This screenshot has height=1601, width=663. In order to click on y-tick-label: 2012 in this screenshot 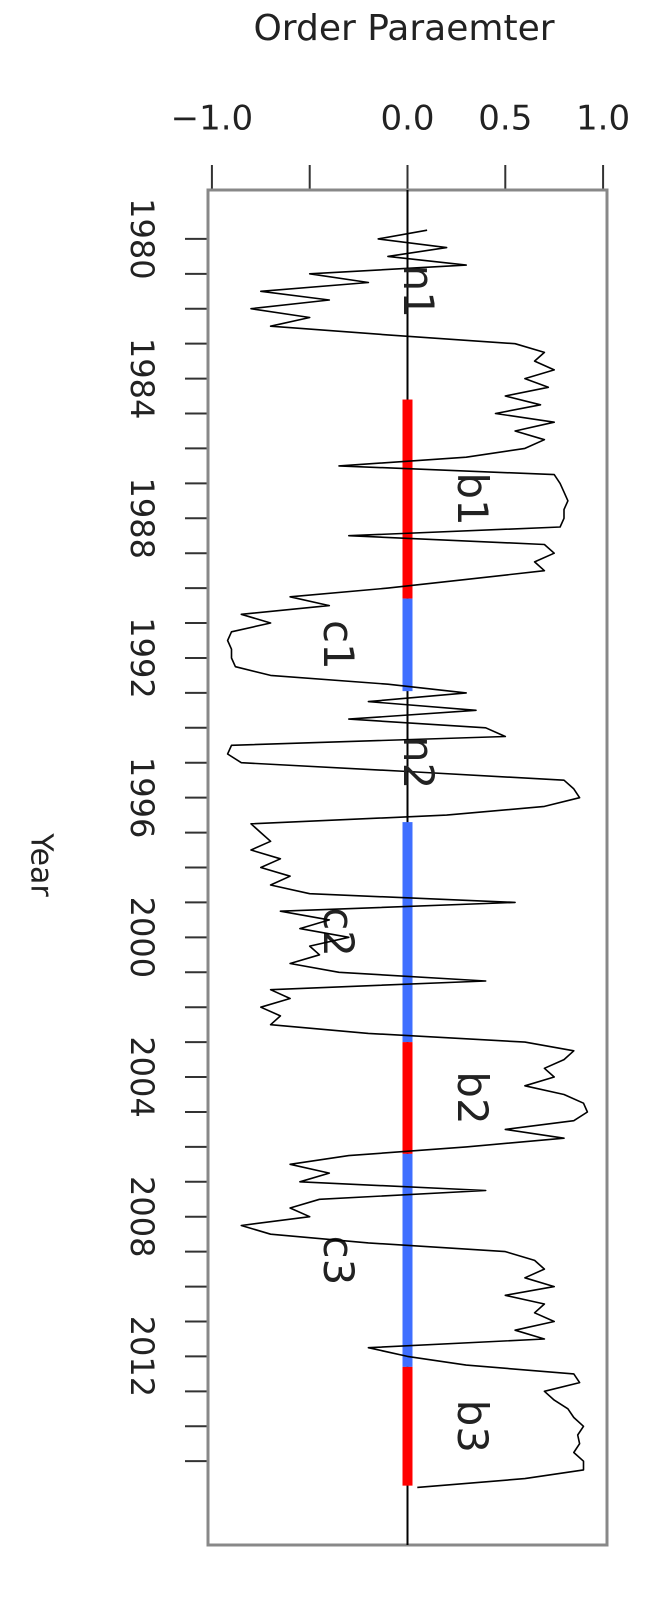, I will do `click(142, 1356)`.